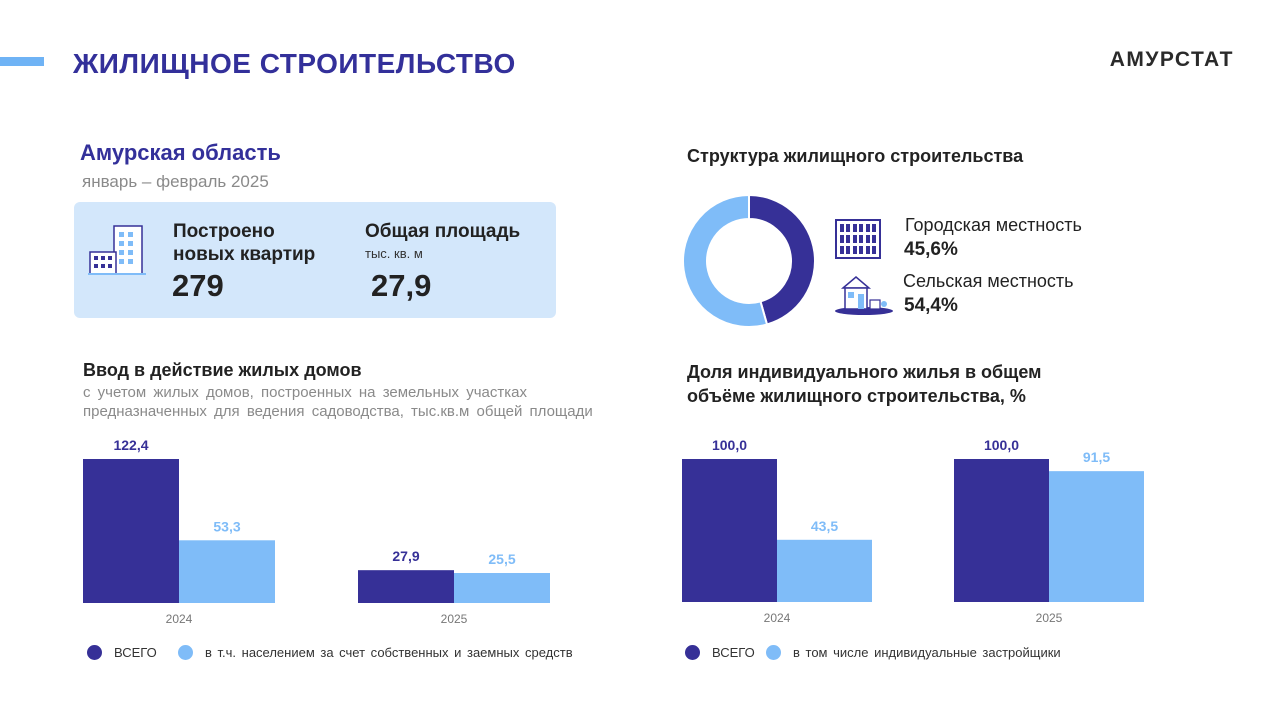 The image size is (1280, 720). I want to click on data-label-2024-s1: 53,3, so click(226, 526).